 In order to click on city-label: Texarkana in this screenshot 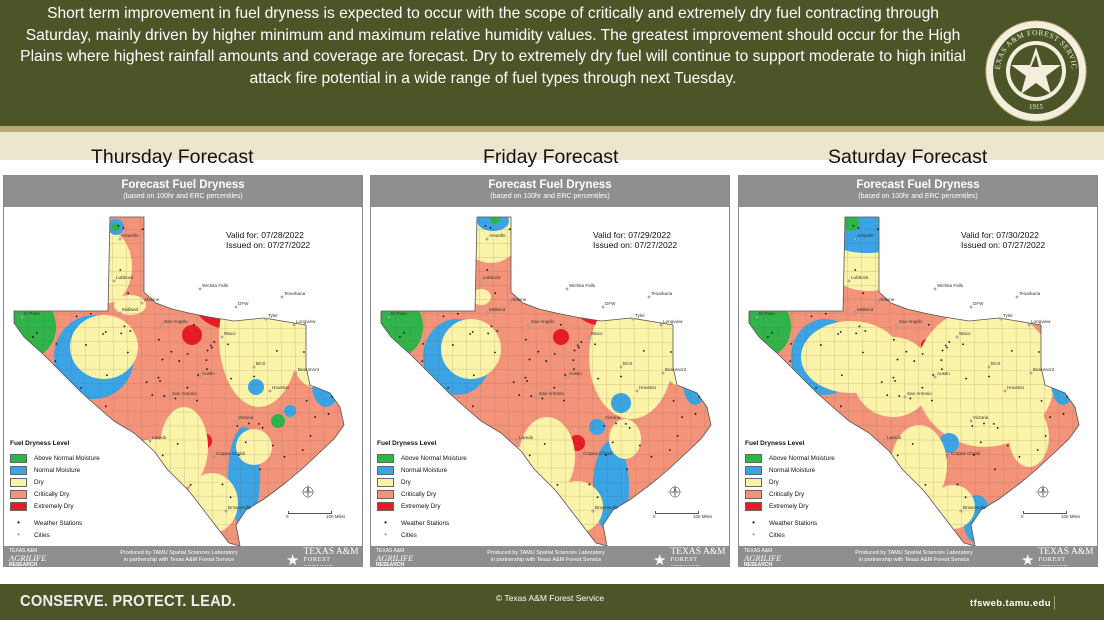, I will do `click(1030, 293)`.